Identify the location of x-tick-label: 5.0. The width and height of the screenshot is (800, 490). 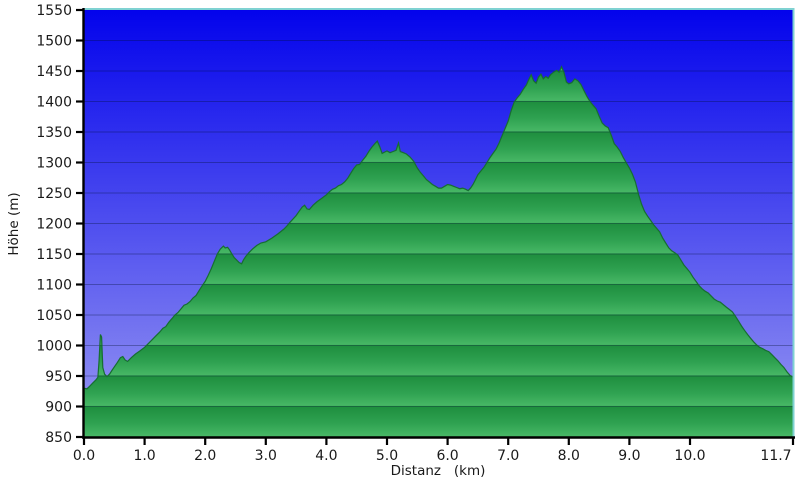
(387, 456).